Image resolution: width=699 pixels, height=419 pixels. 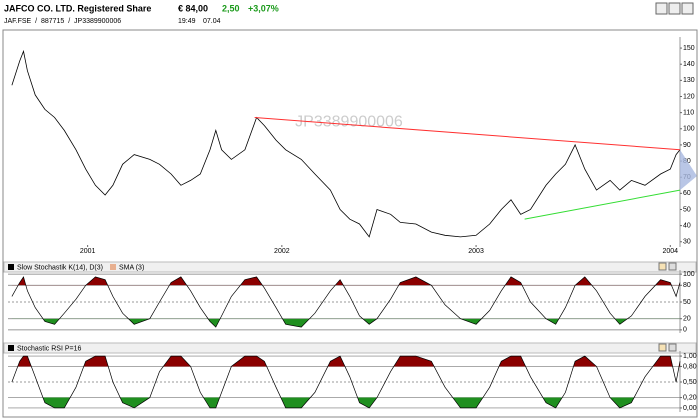 What do you see at coordinates (687, 225) in the screenshot?
I see `y-tick-label: 40` at bounding box center [687, 225].